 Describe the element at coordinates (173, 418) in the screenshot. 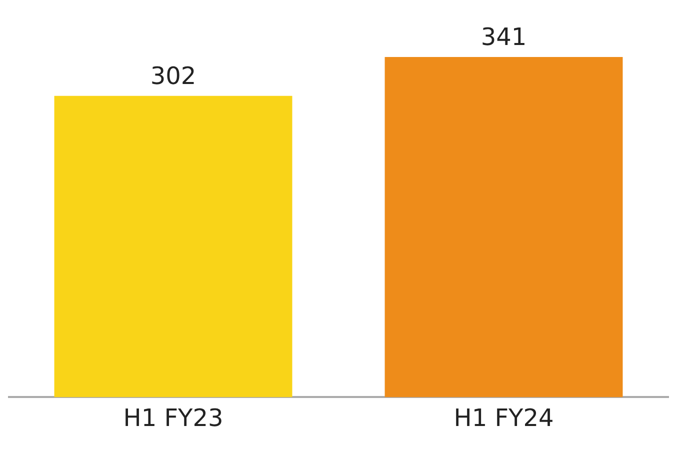

I see `x-tick-label: H1 FY23` at that location.